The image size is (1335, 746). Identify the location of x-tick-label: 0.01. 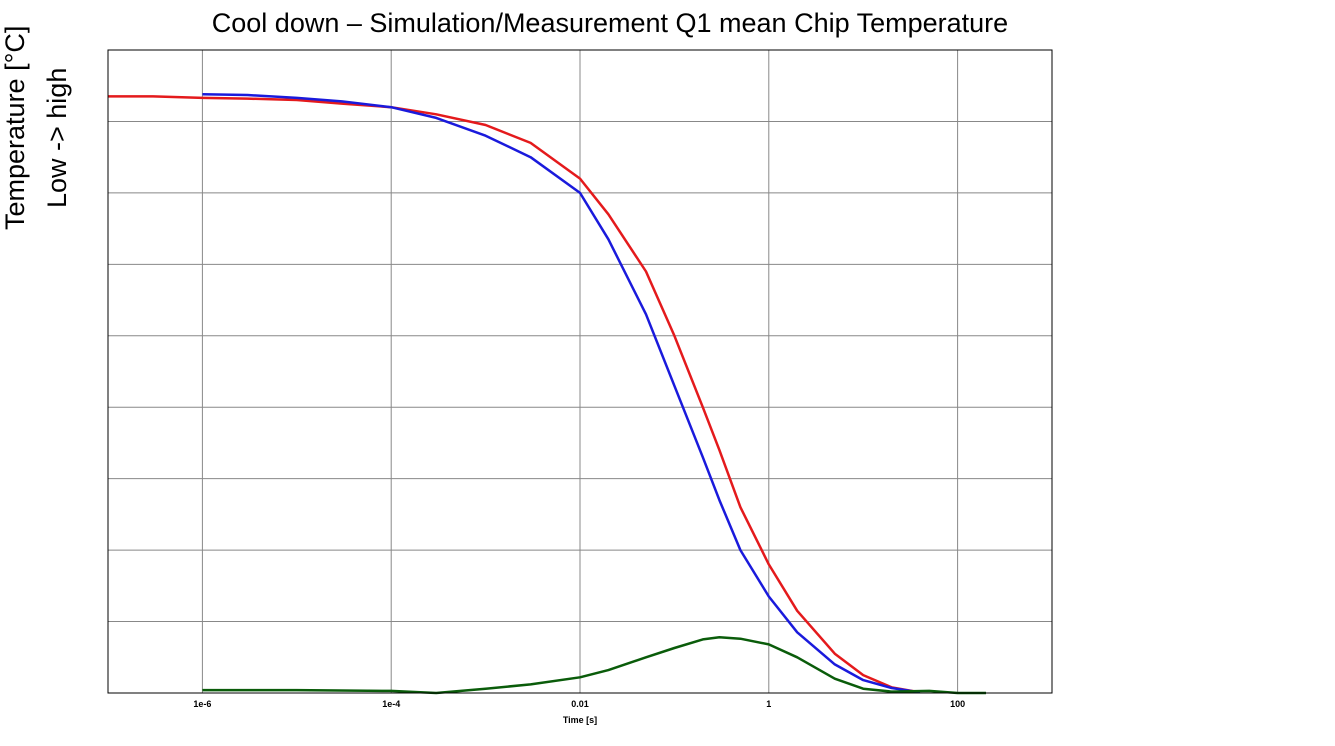
(580, 704).